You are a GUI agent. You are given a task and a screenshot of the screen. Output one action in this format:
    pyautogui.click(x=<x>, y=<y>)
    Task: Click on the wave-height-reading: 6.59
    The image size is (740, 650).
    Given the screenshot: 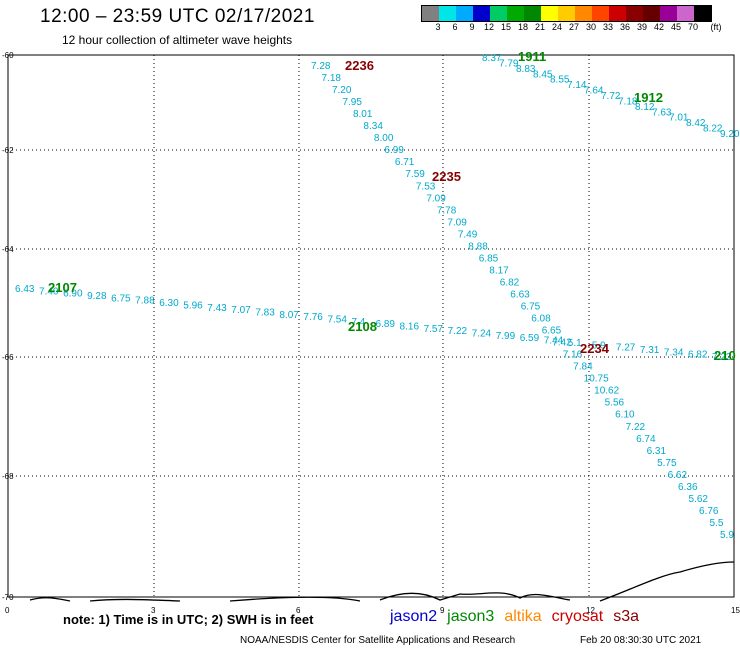 What is the action you would take?
    pyautogui.click(x=530, y=338)
    